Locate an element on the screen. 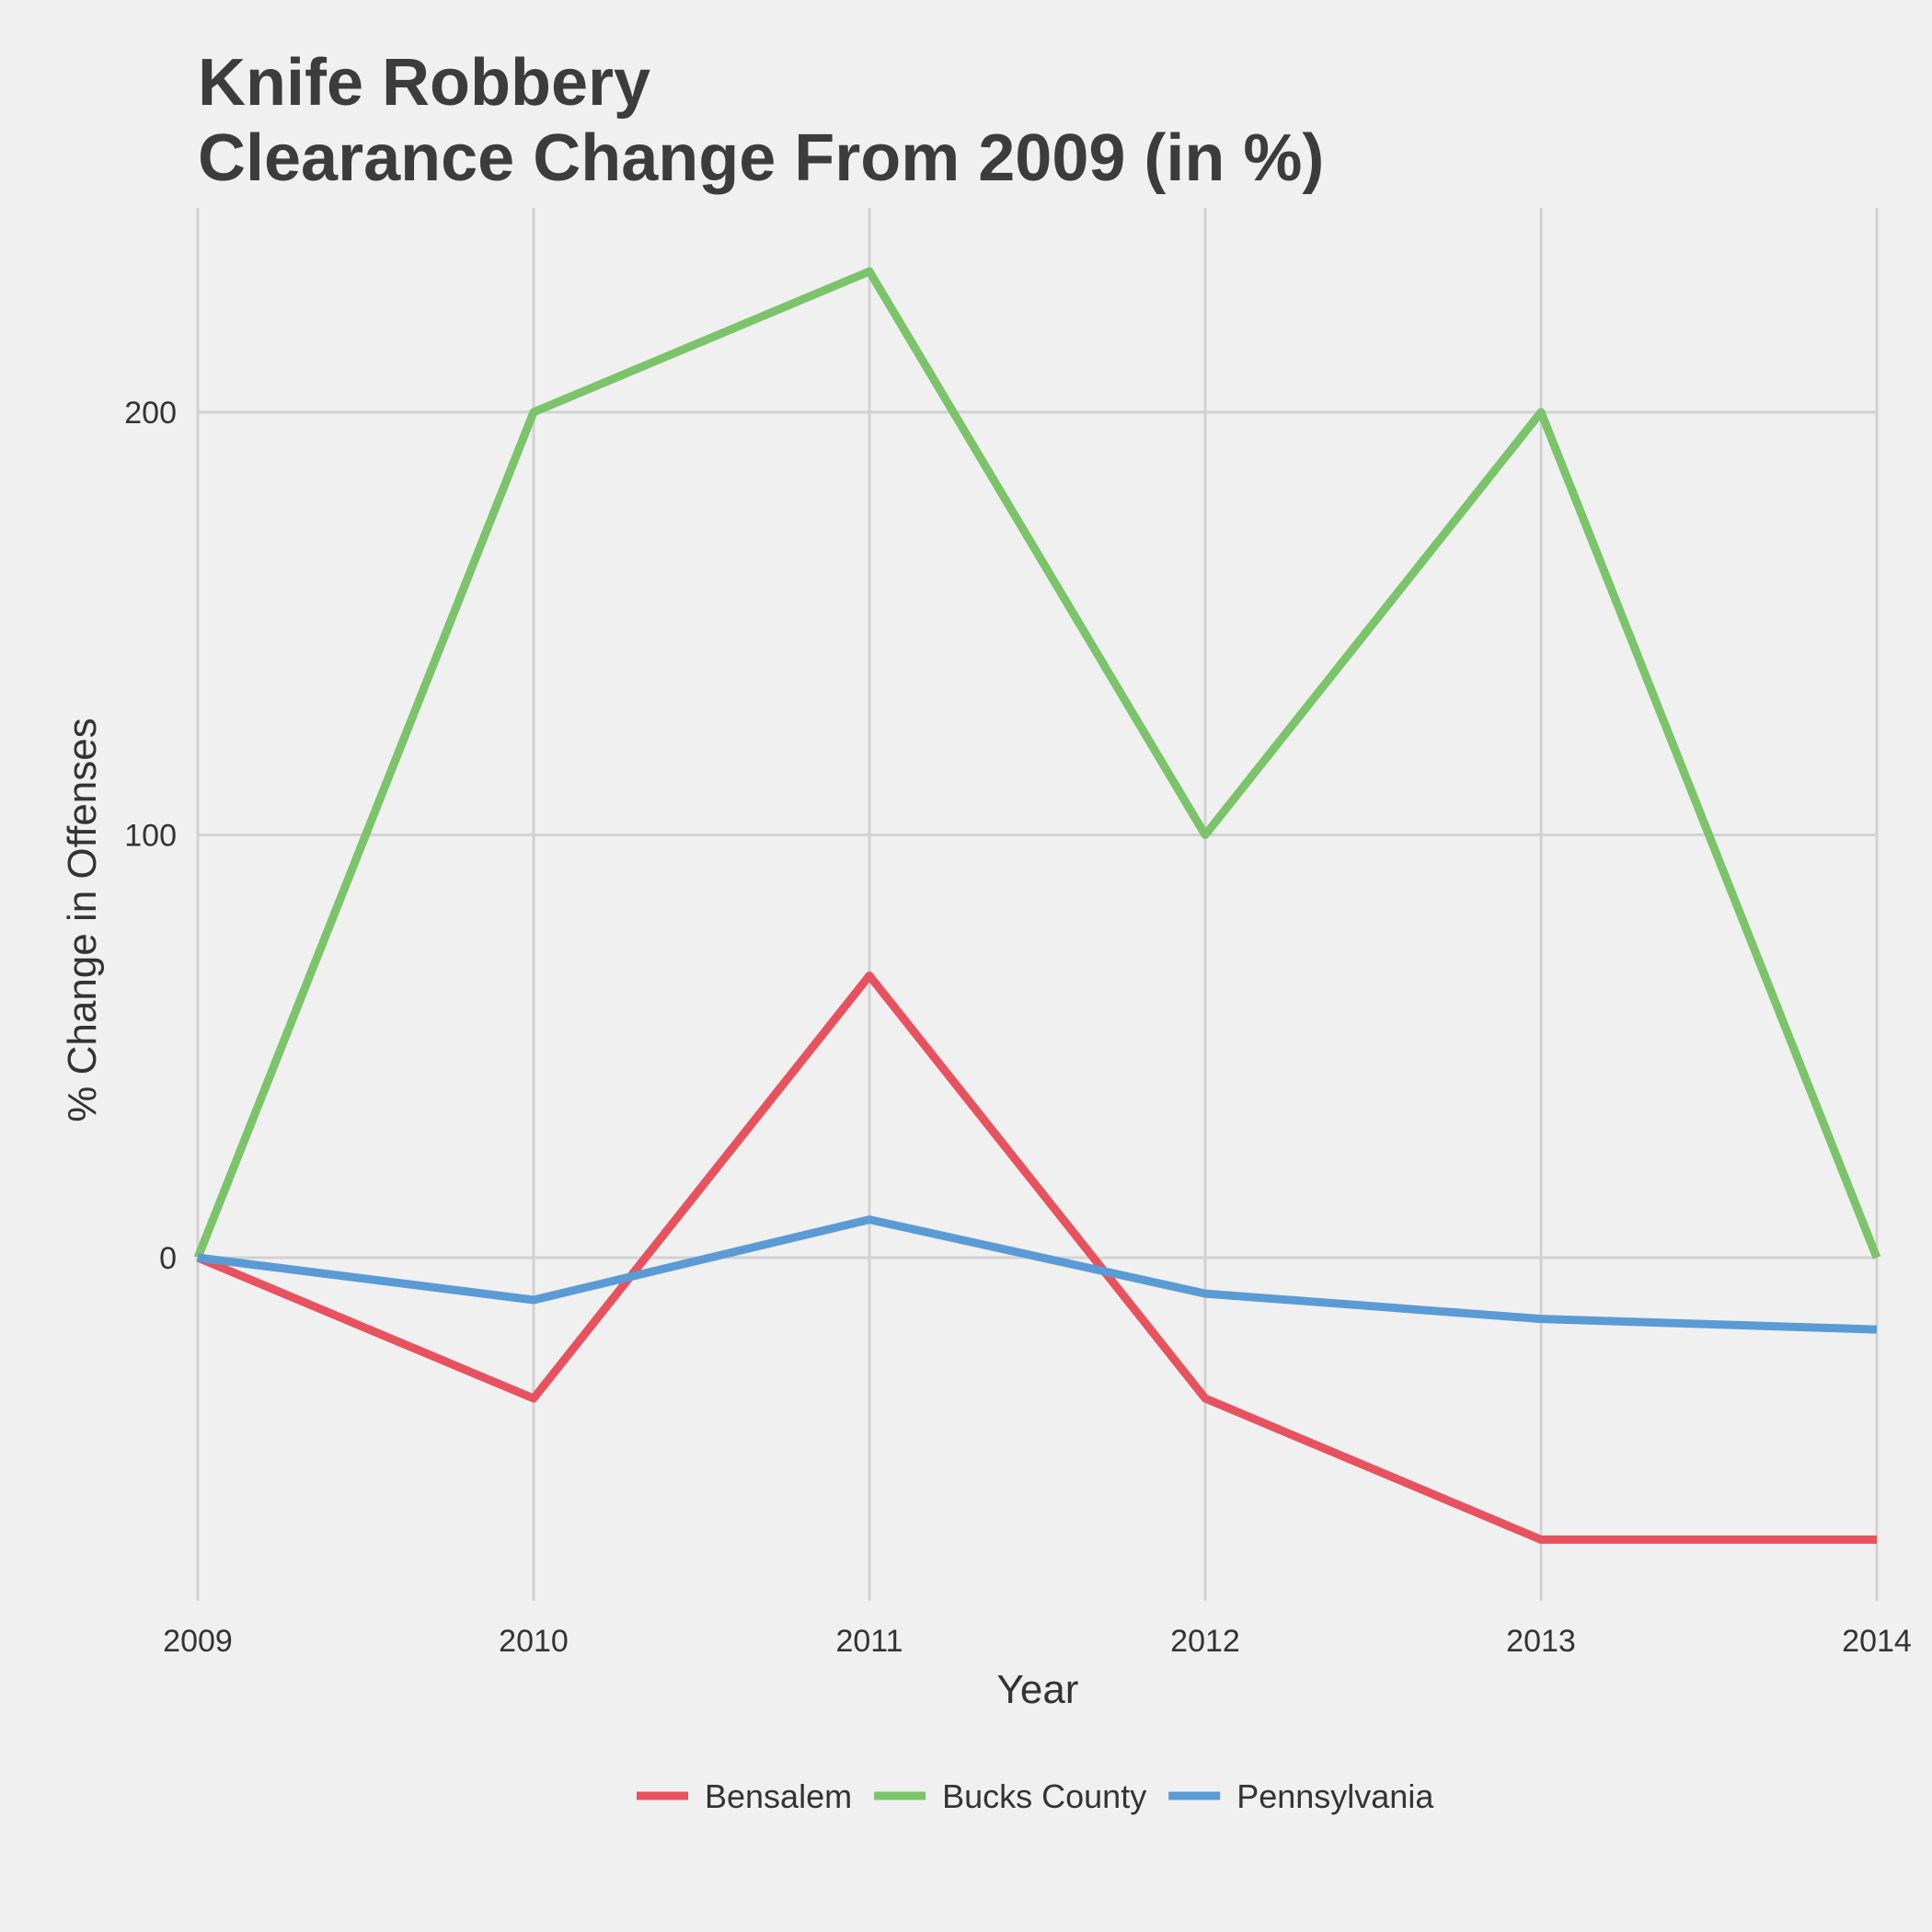  legend-label-bensalem: Bensalem is located at coordinates (778, 1796).